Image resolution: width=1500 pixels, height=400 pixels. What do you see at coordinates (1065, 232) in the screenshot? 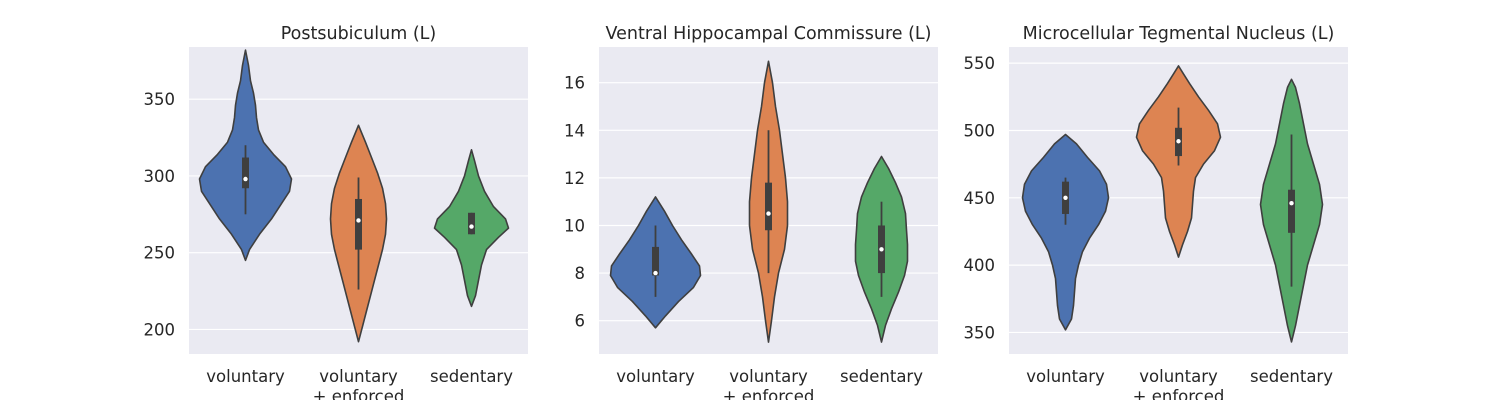
I see `violin-body` at bounding box center [1065, 232].